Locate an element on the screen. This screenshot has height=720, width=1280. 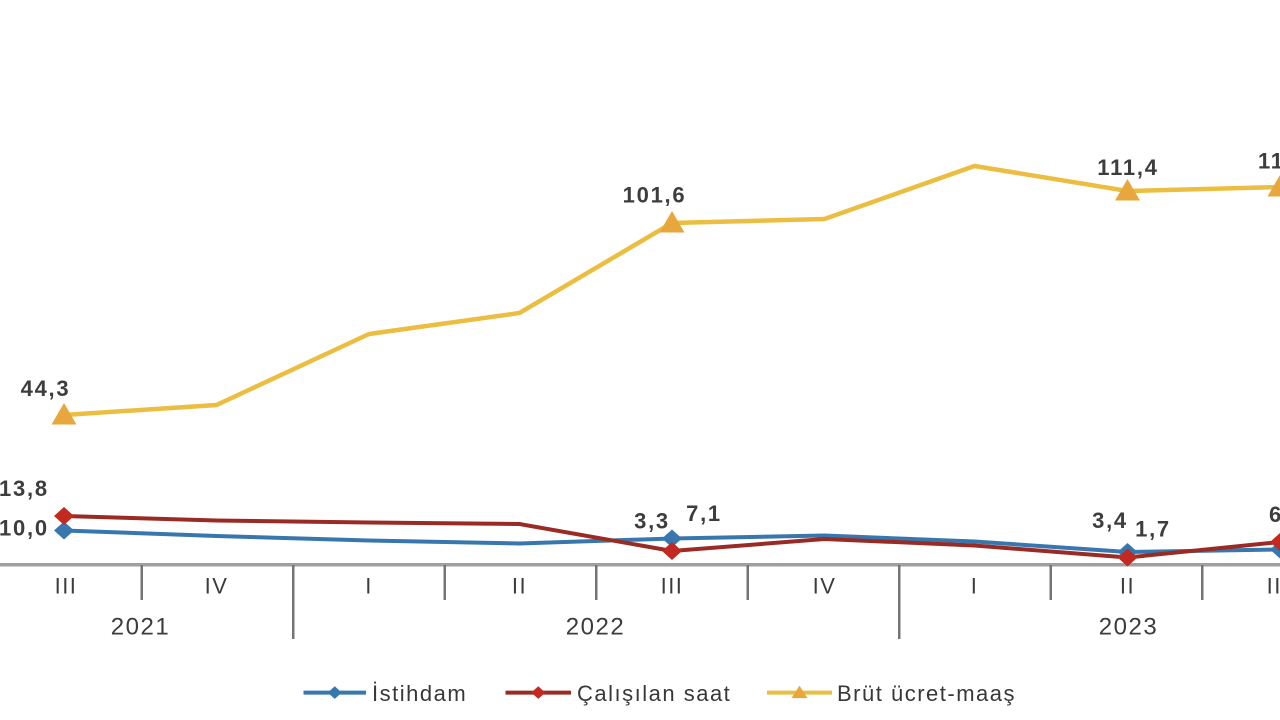
svg-text: 3,4 is located at coordinates (1110, 520).